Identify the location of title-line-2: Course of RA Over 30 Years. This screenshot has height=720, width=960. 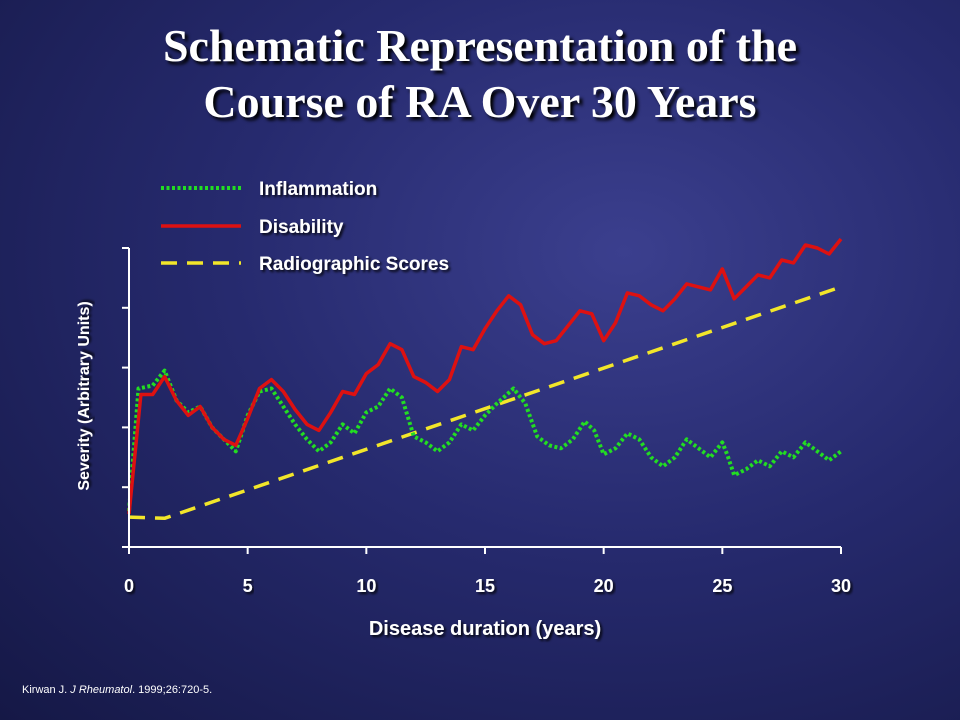
(480, 101).